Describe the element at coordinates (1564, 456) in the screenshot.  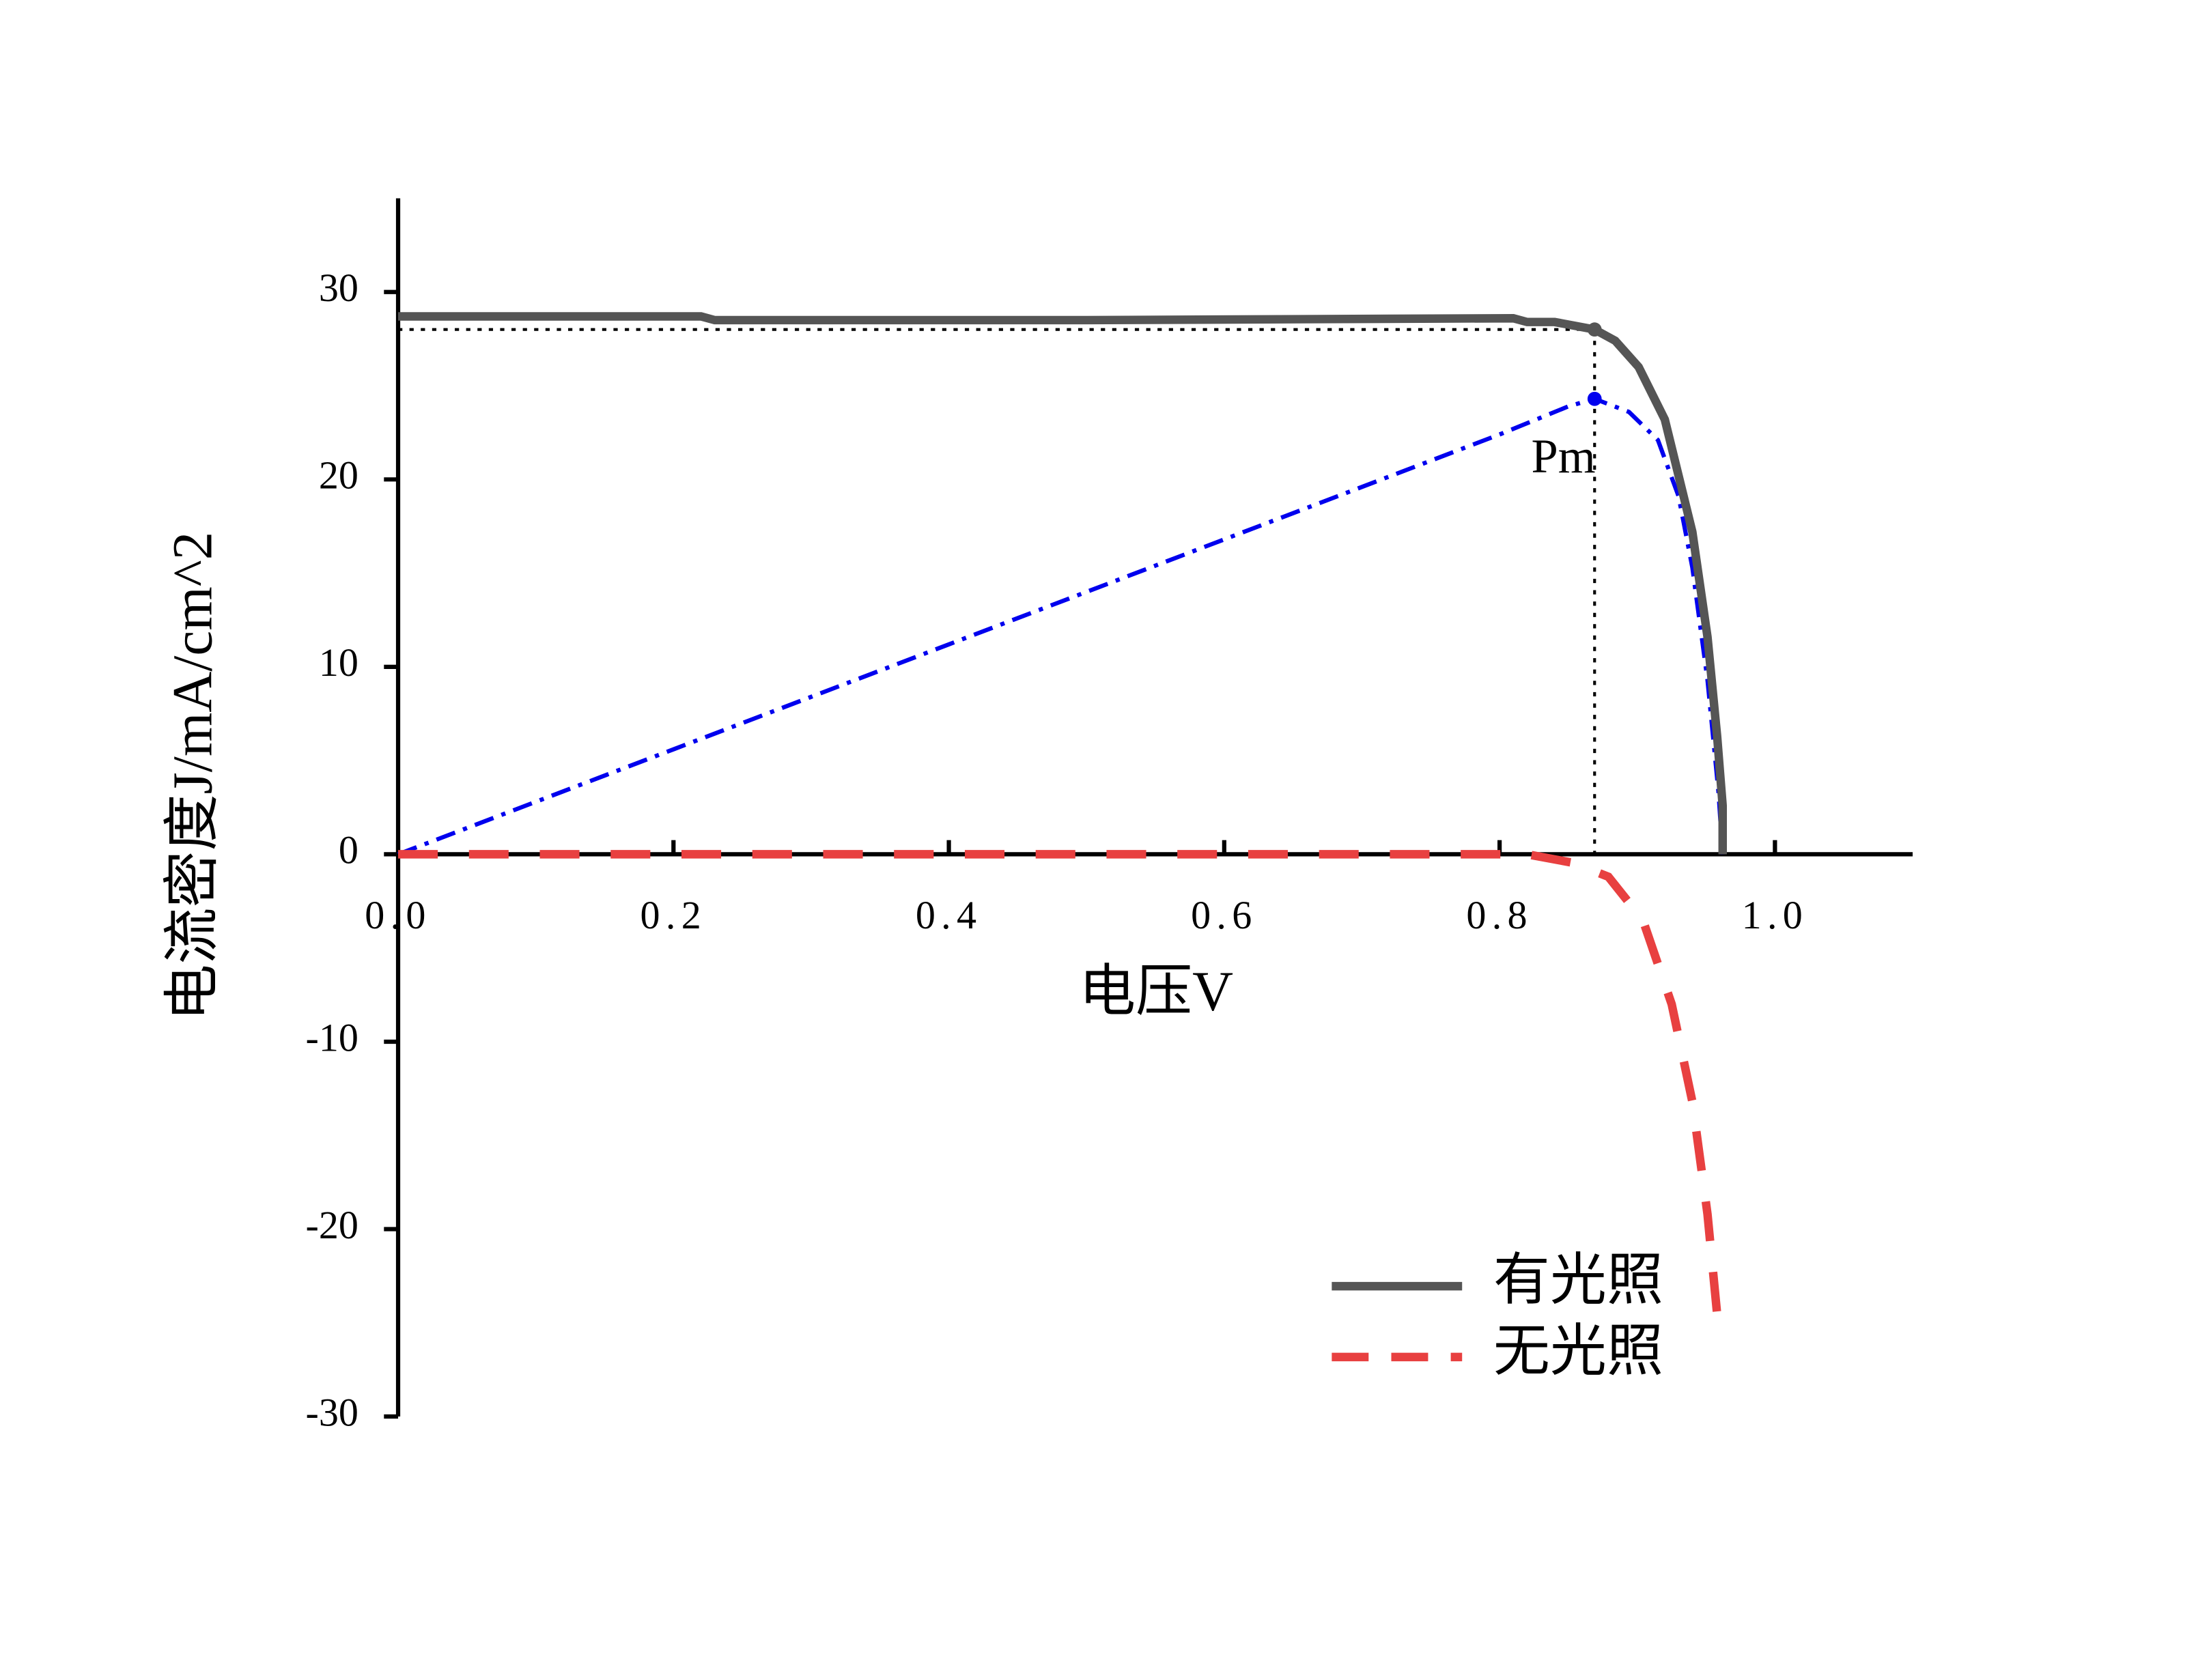
I see `mpp-label: Pm` at that location.